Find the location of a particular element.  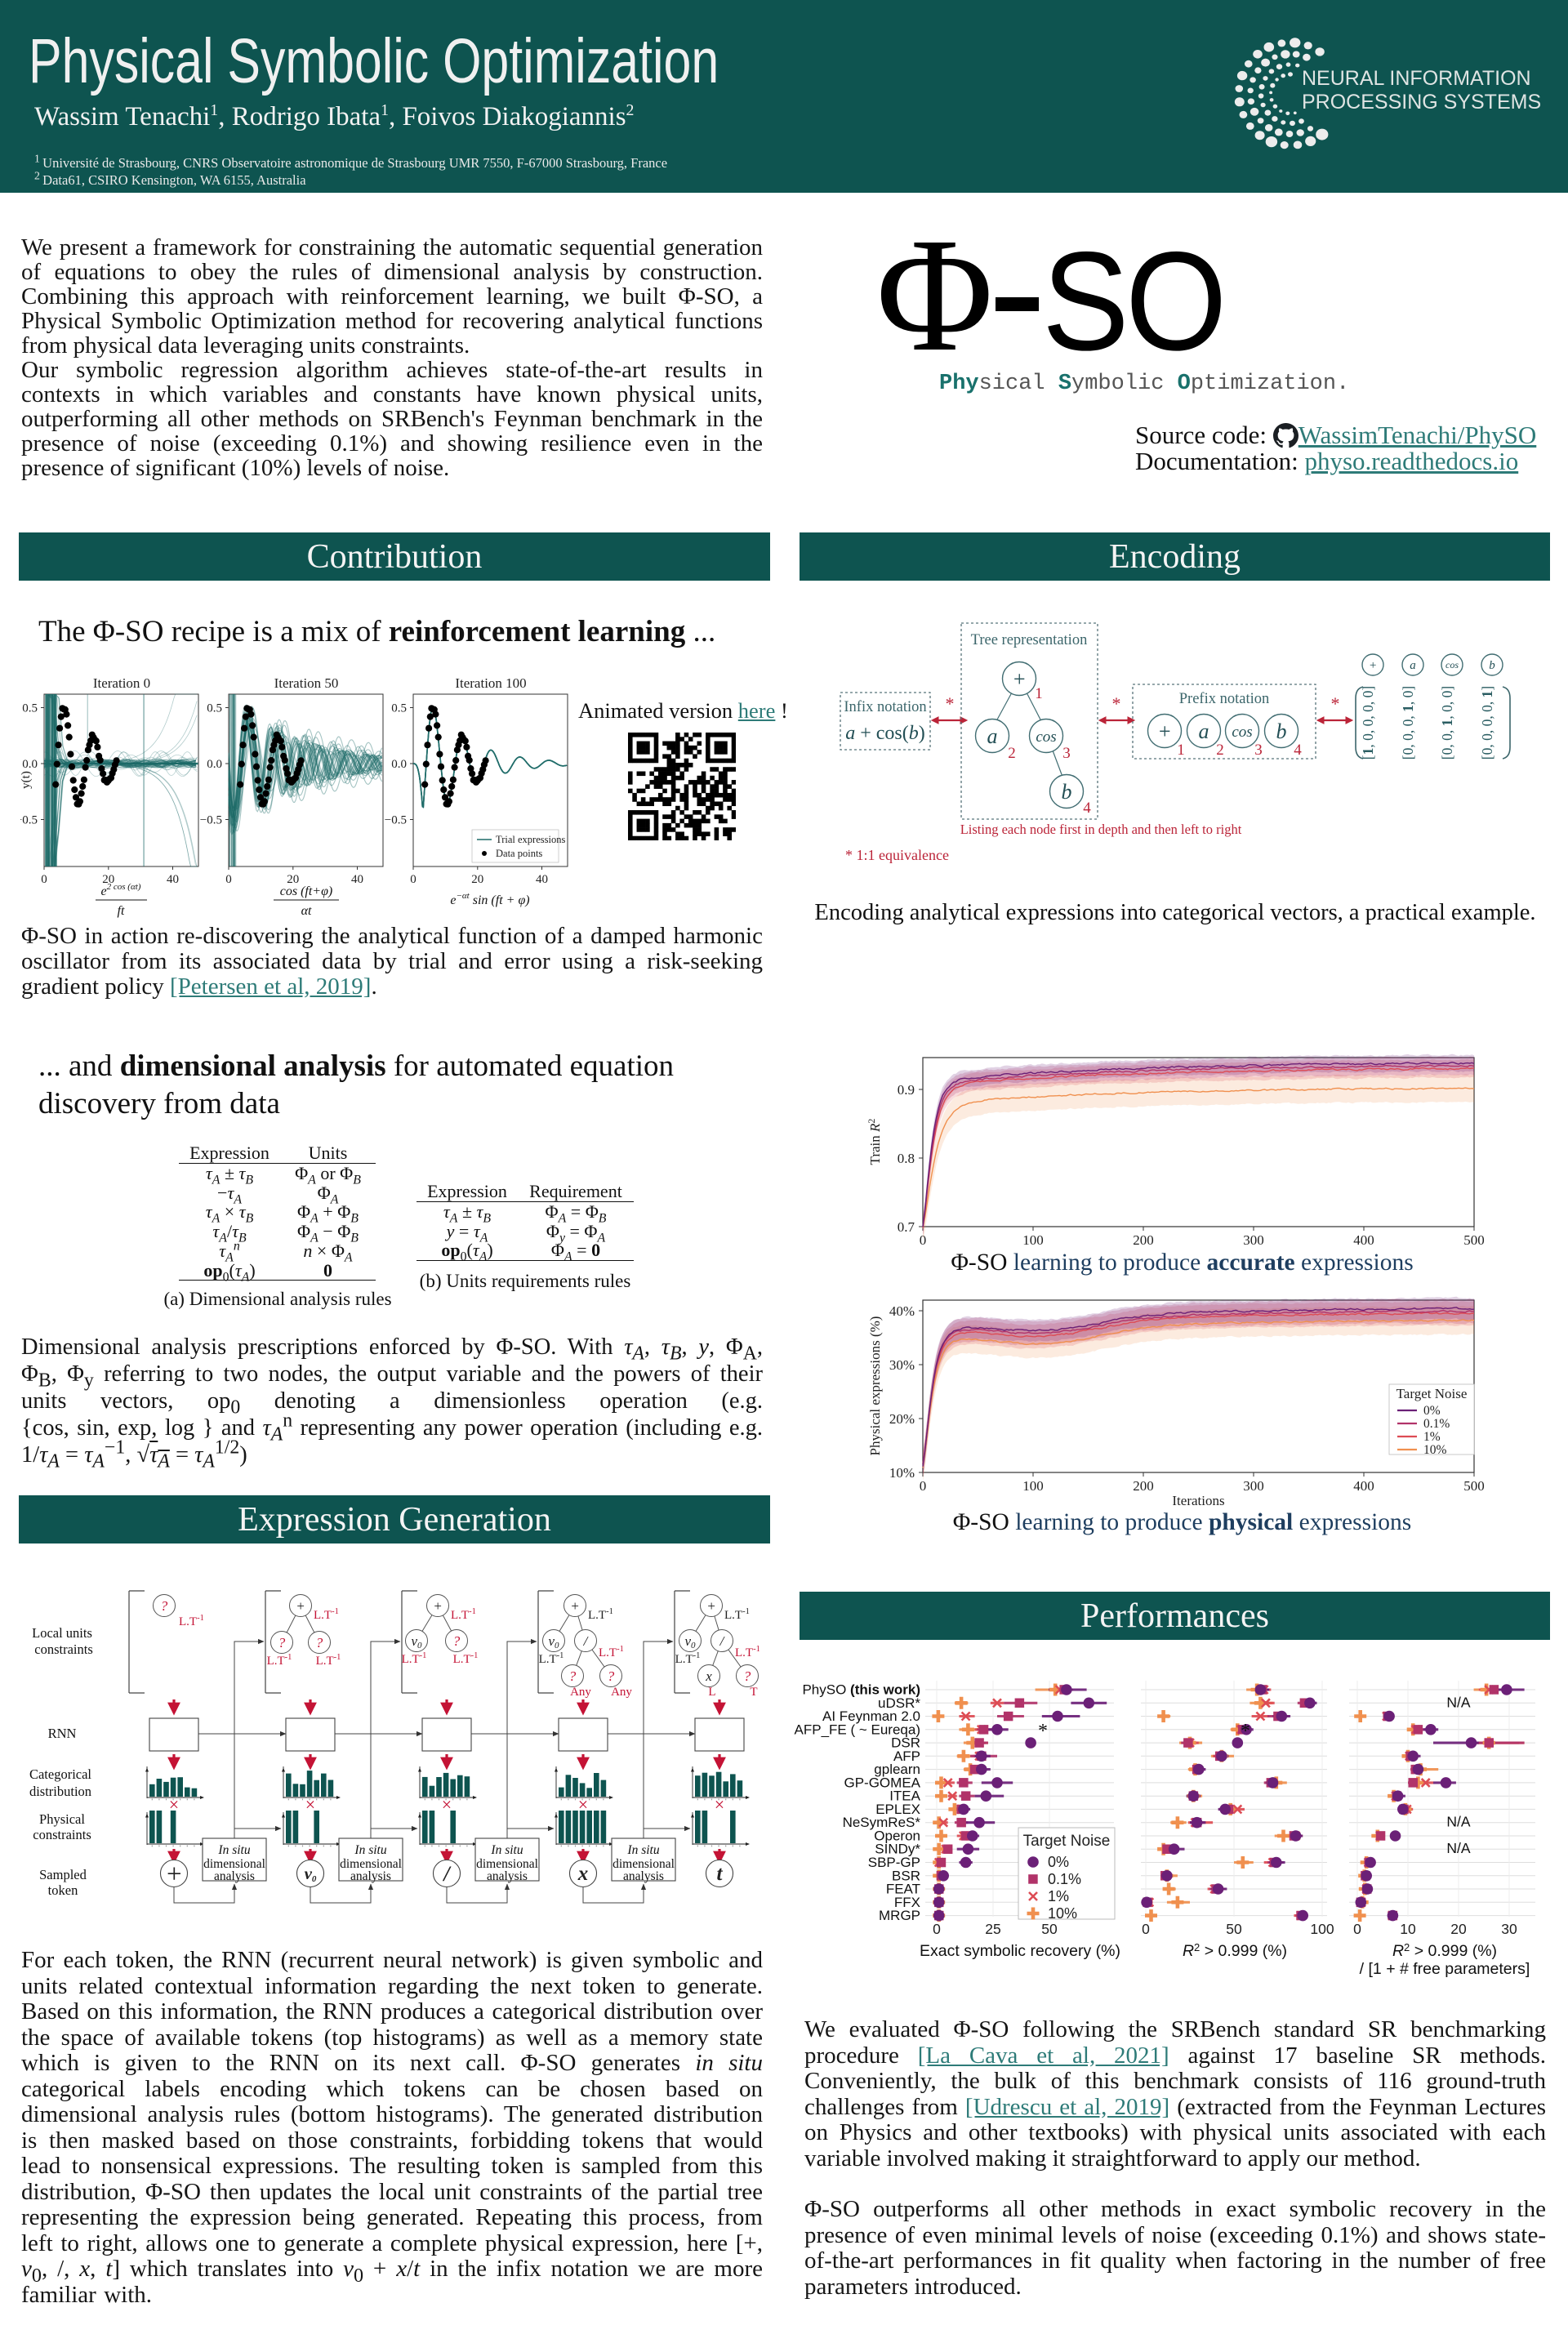

svg-text: Iteration 100 is located at coordinates (490, 683).